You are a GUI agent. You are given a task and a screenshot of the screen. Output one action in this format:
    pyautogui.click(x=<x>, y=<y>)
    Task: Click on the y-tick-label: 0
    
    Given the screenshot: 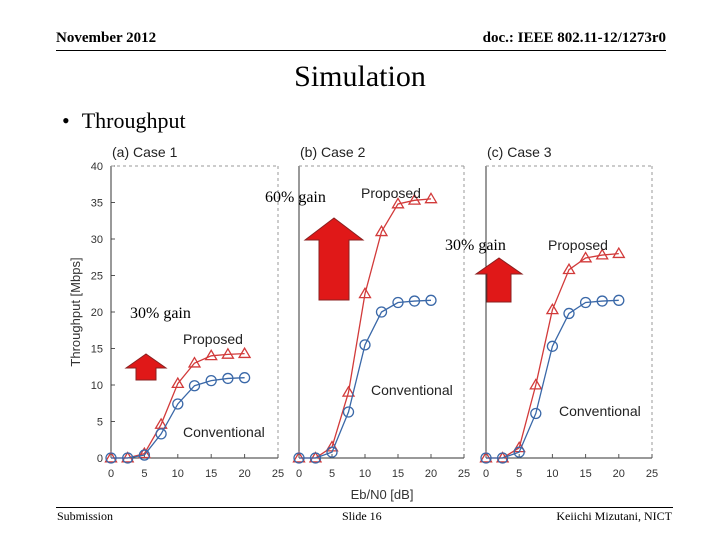 What is the action you would take?
    pyautogui.click(x=100, y=459)
    